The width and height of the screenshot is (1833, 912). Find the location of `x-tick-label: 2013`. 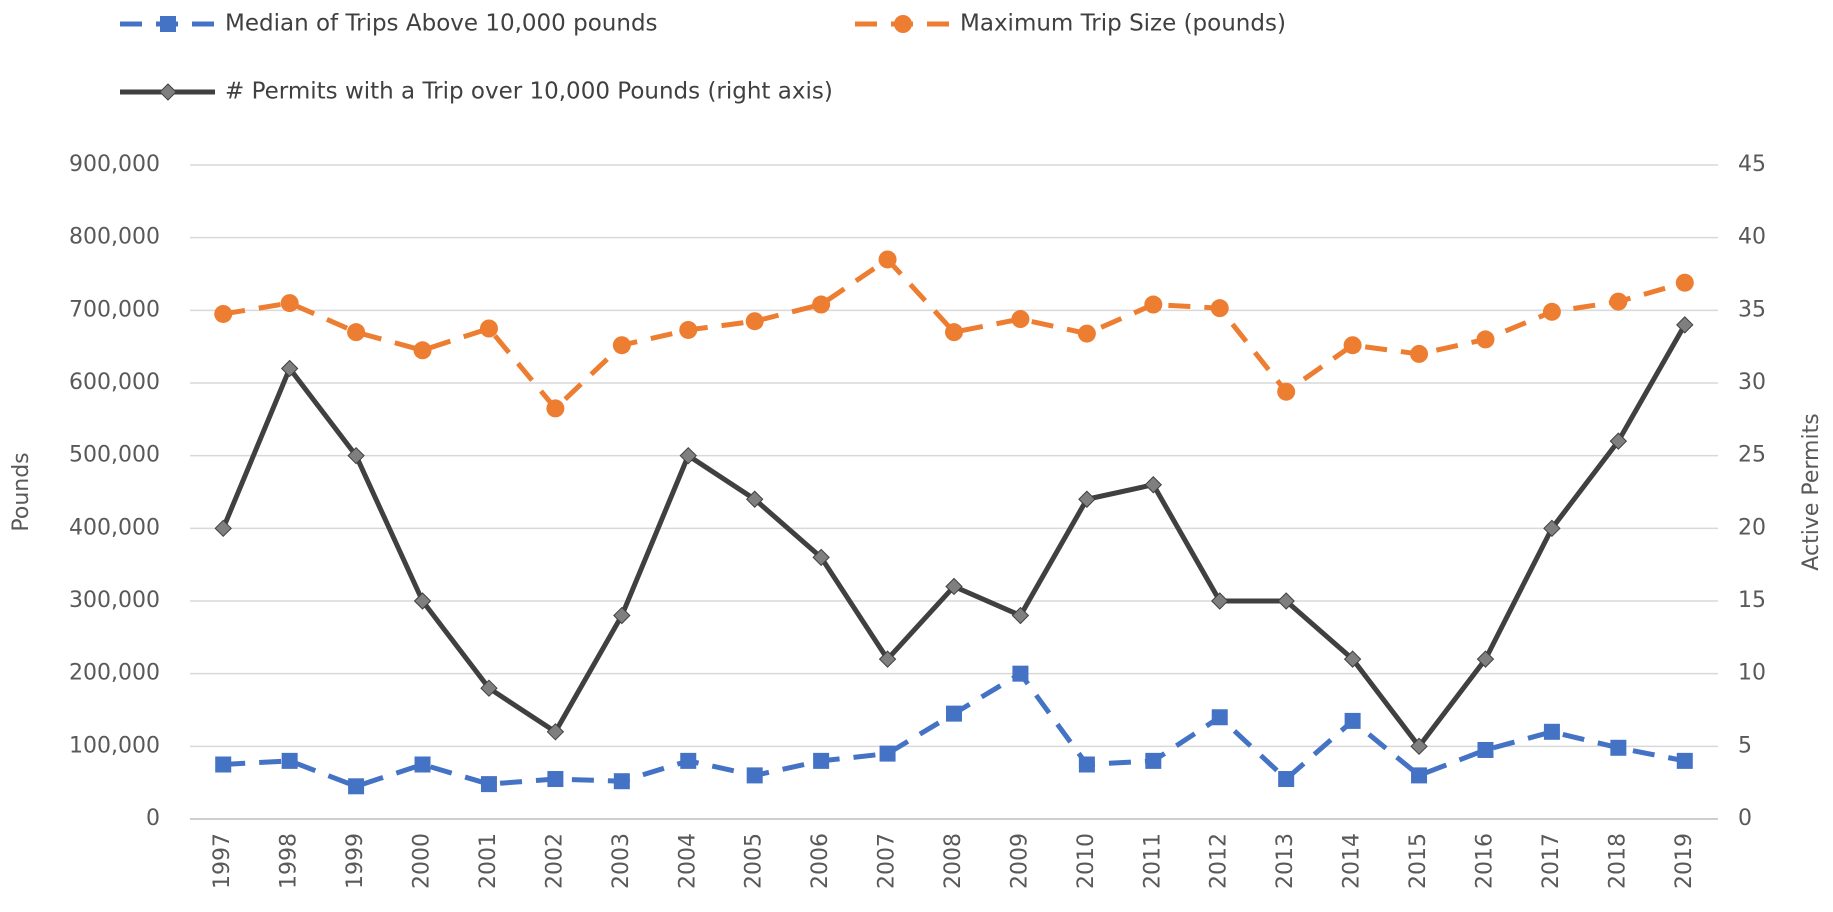

x-tick-label: 2013 is located at coordinates (1285, 861).